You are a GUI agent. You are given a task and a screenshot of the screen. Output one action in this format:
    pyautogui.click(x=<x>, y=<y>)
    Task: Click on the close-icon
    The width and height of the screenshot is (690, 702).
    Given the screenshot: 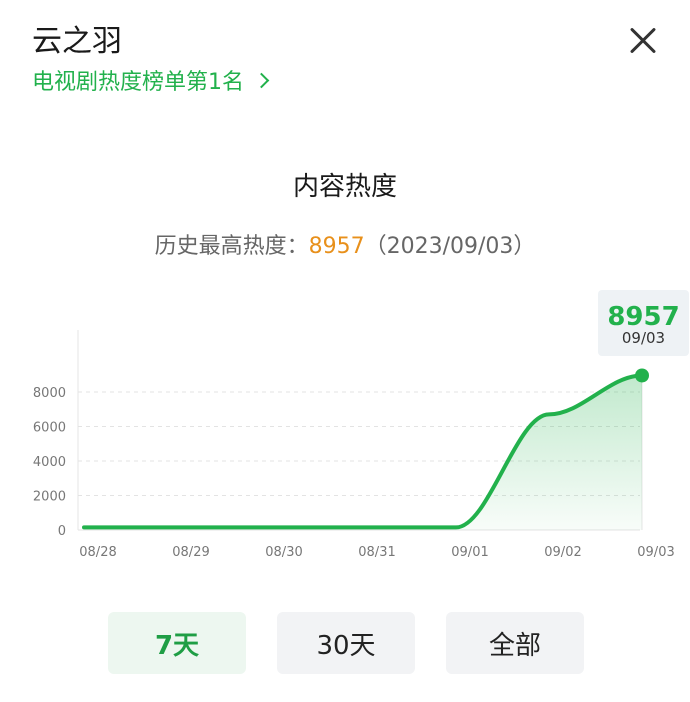 What is the action you would take?
    pyautogui.click(x=643, y=41)
    